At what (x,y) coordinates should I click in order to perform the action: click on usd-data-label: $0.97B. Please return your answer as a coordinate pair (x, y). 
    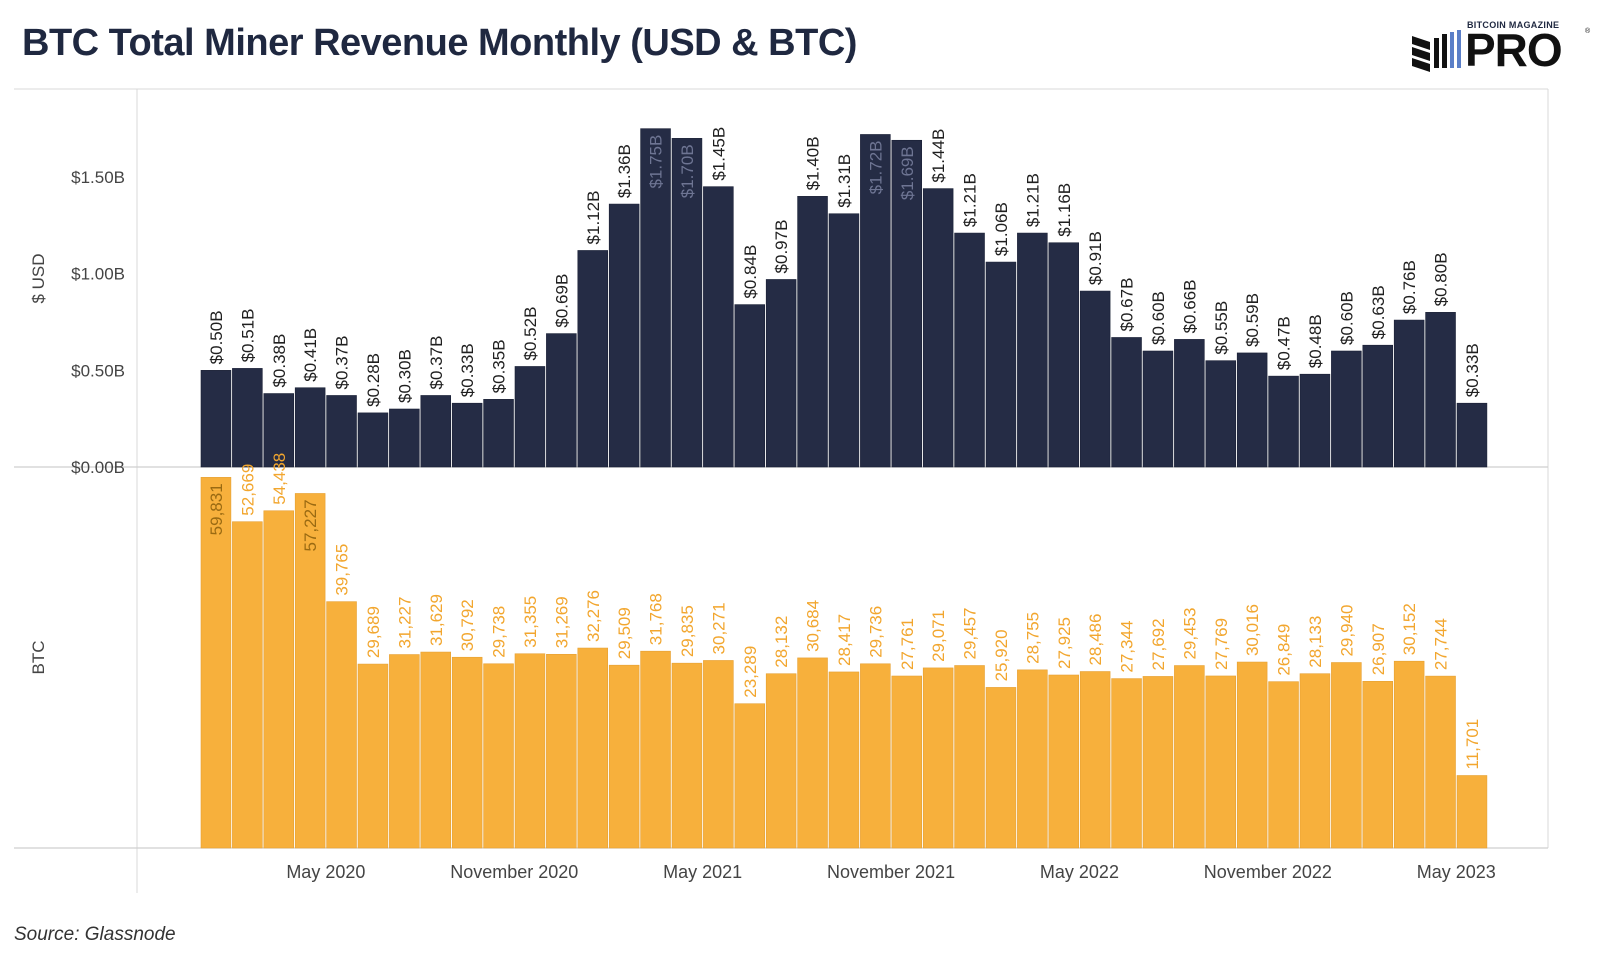
    Looking at the image, I should click on (781, 247).